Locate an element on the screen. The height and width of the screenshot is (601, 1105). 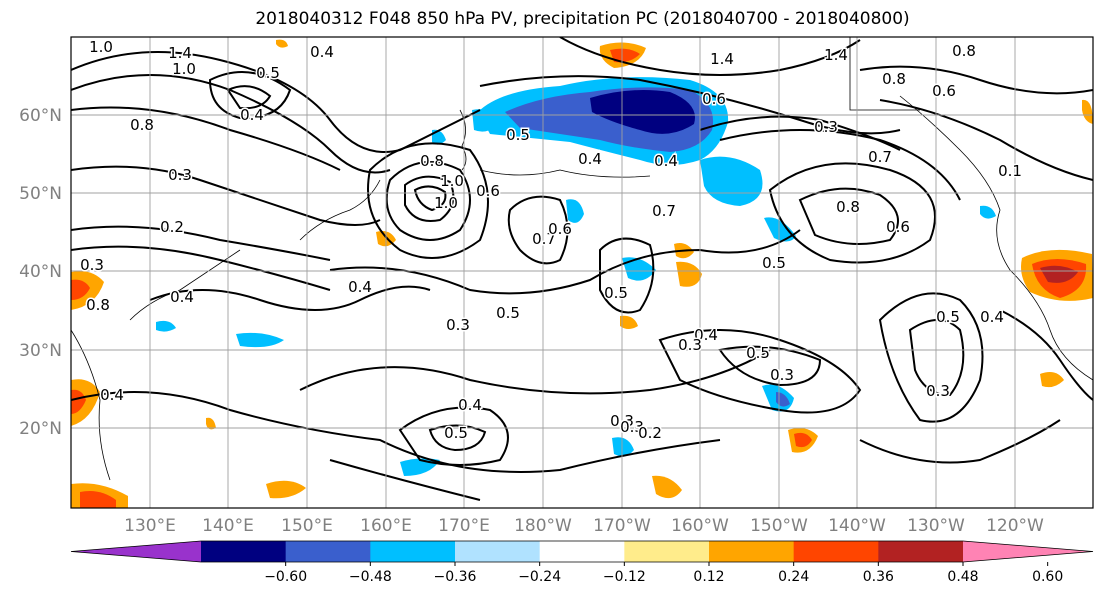
lon-label: 160°W is located at coordinates (700, 526).